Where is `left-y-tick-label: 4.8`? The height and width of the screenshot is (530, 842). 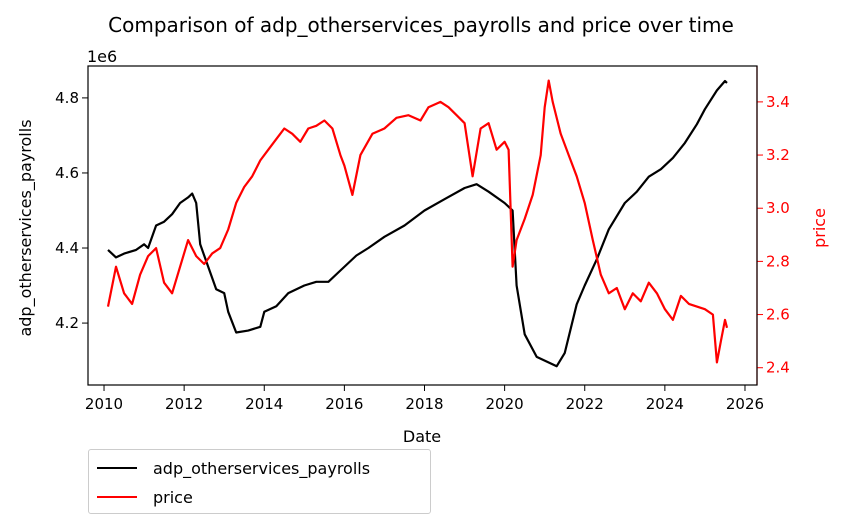 left-y-tick-label: 4.8 is located at coordinates (67, 98).